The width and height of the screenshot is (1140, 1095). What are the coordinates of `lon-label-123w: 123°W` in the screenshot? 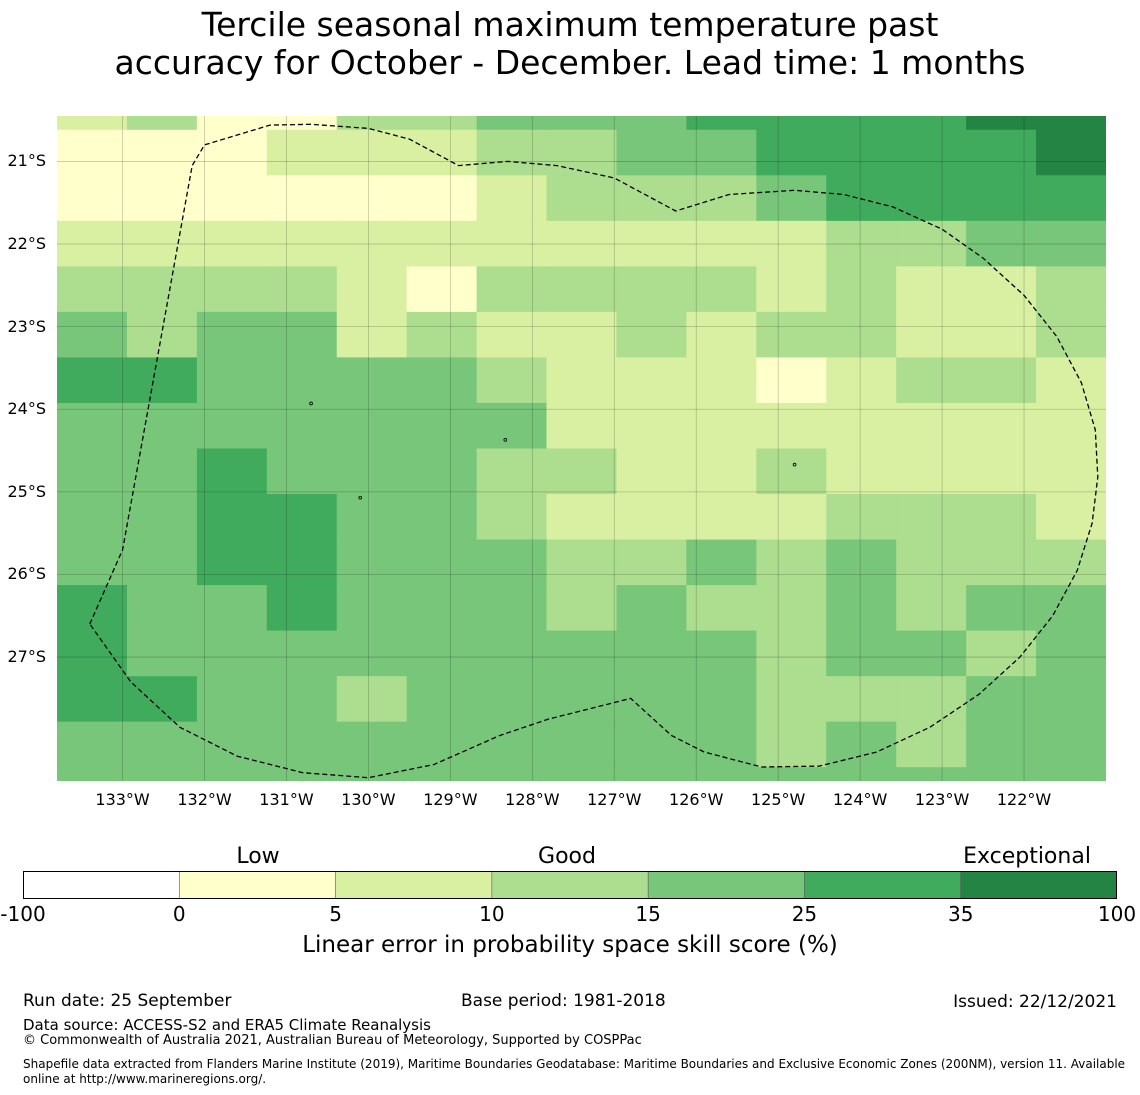 It's located at (942, 799).